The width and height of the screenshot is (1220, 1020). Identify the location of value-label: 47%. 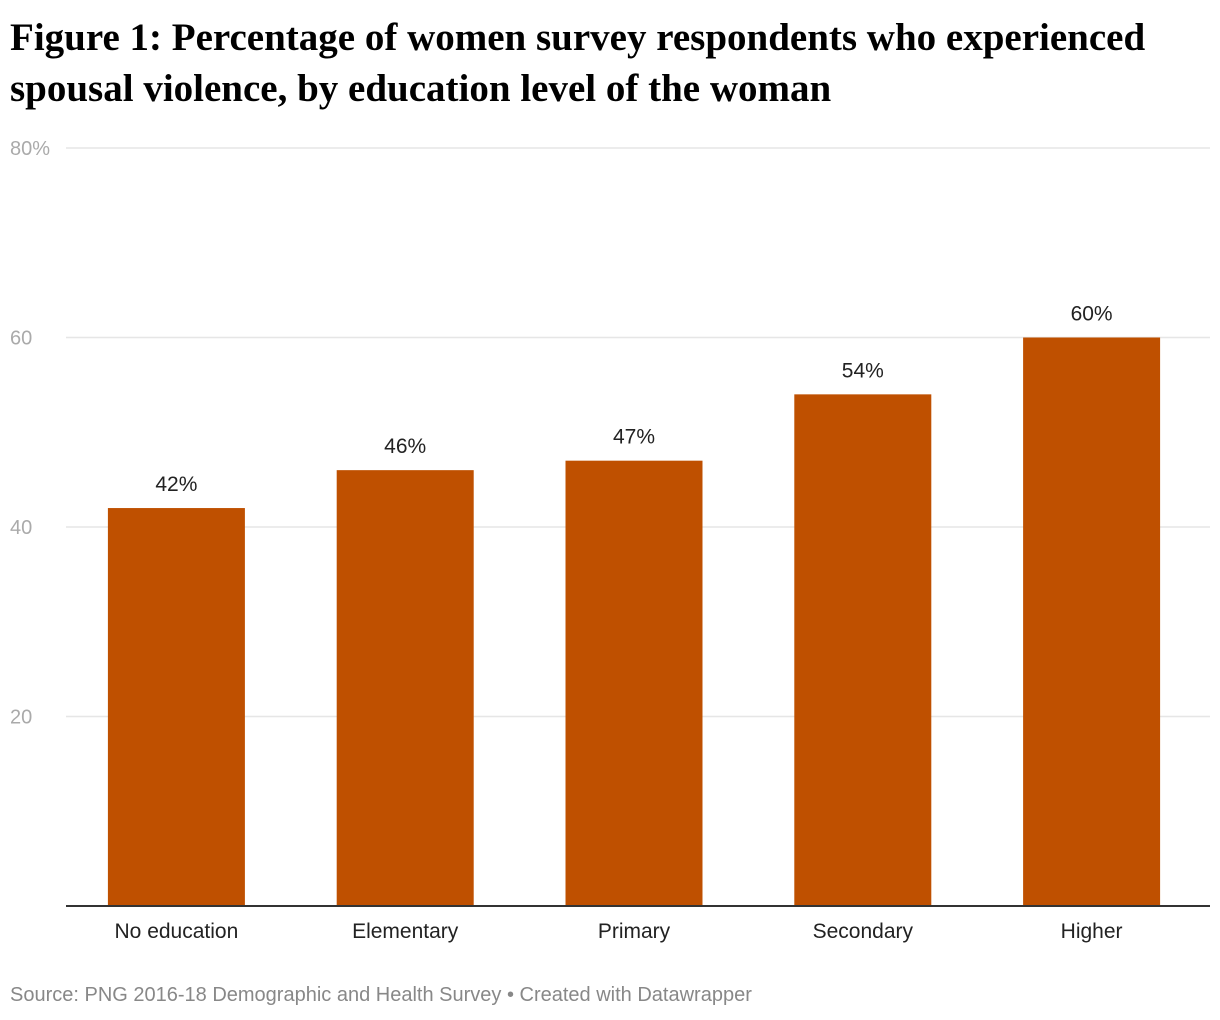
(634, 437).